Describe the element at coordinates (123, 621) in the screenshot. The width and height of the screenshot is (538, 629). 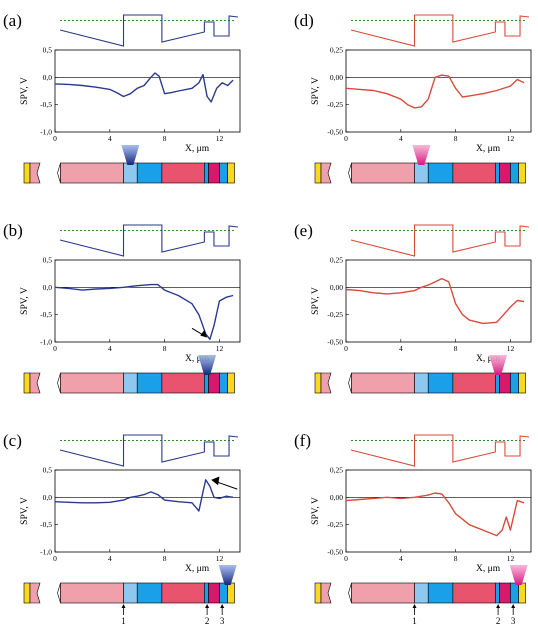
I see `marker-label: 1` at that location.